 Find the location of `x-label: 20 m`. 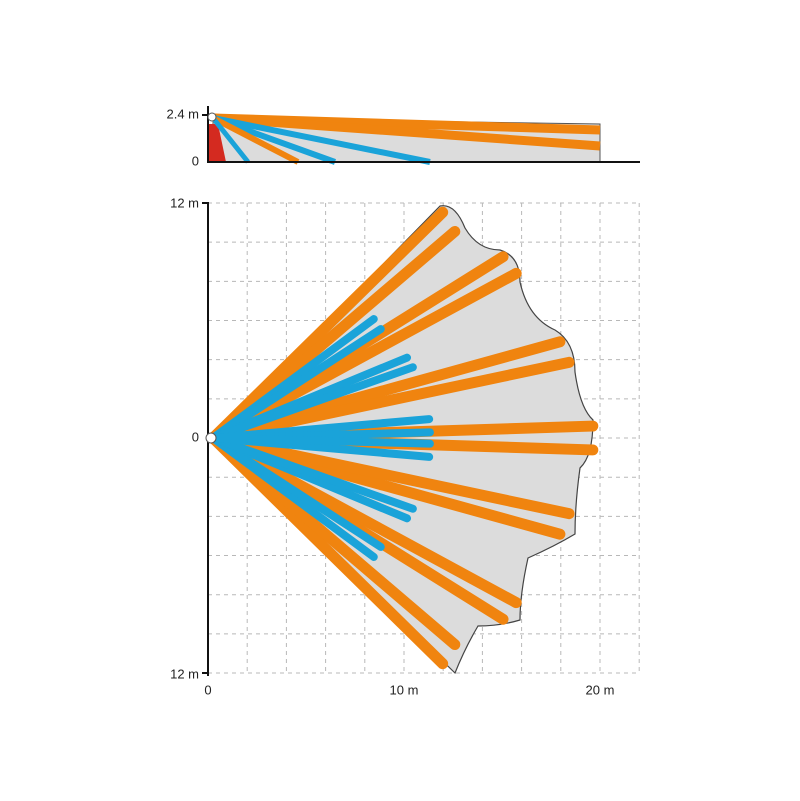

x-label: 20 m is located at coordinates (600, 689).